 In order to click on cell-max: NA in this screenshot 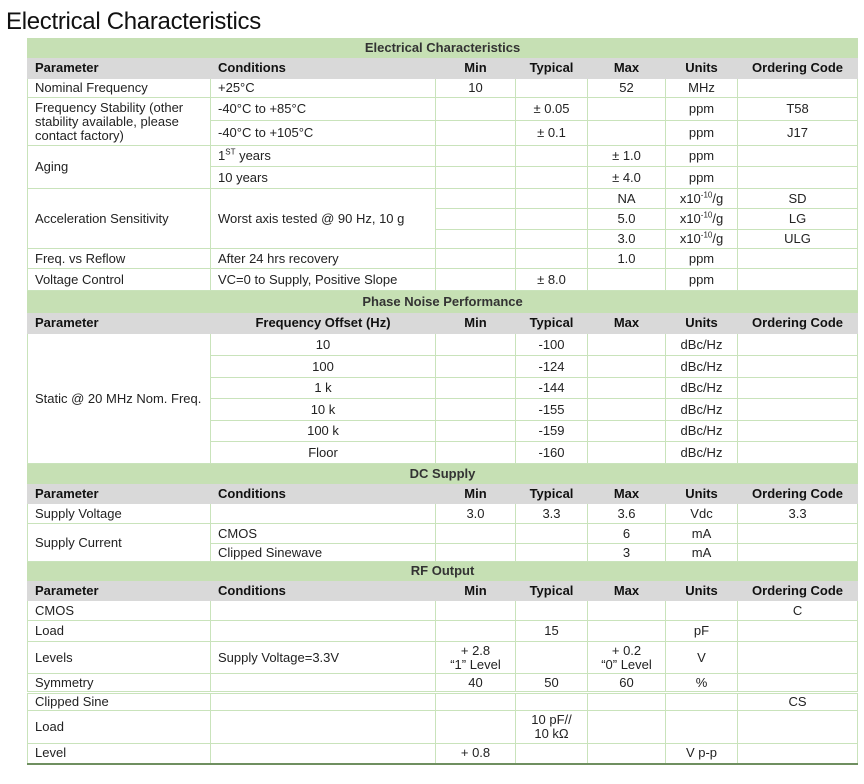, I will do `click(626, 198)`.